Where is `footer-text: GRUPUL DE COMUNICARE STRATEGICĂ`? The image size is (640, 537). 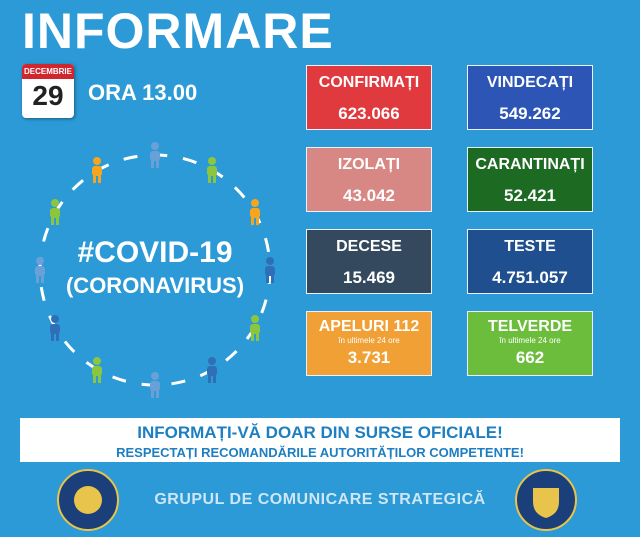 footer-text: GRUPUL DE COMUNICARE STRATEGICĂ is located at coordinates (320, 499).